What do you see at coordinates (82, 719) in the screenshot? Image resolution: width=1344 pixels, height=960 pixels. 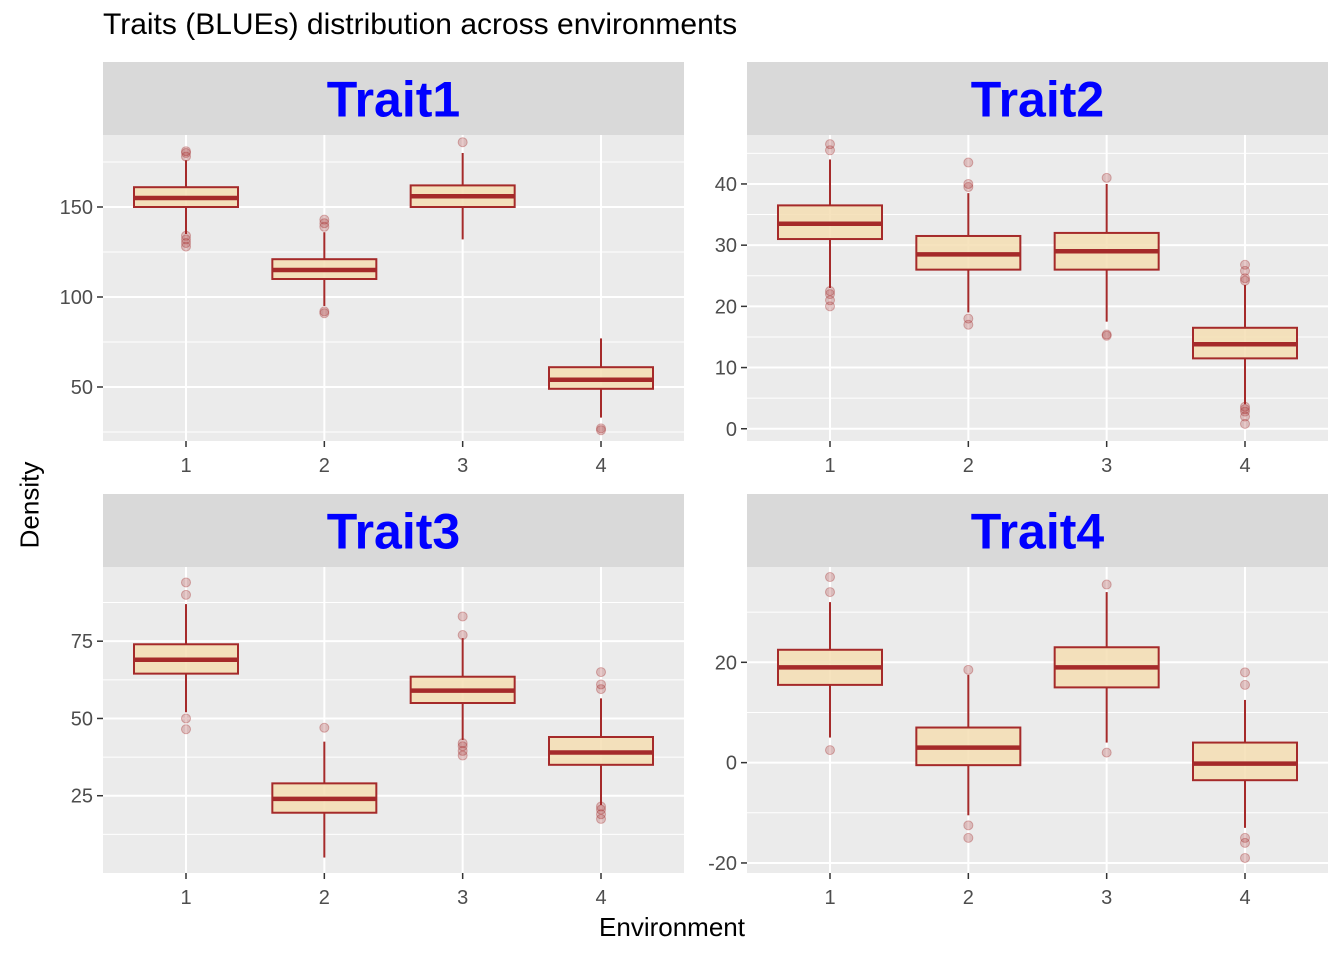 I see `trait3-y-tick-label: 50` at bounding box center [82, 719].